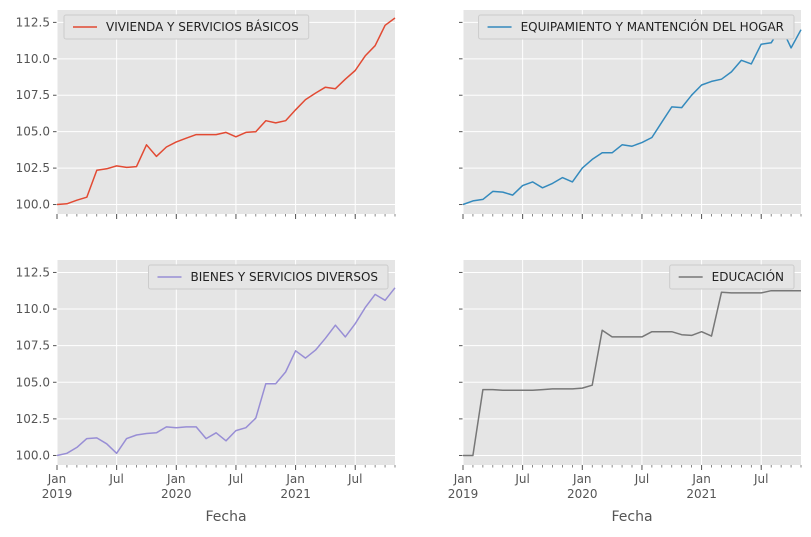 This screenshot has width=811, height=537. I want to click on legend: EQUIPAMIENTO Y MANTENCIÓN DEL HOGAR, so click(636, 27).